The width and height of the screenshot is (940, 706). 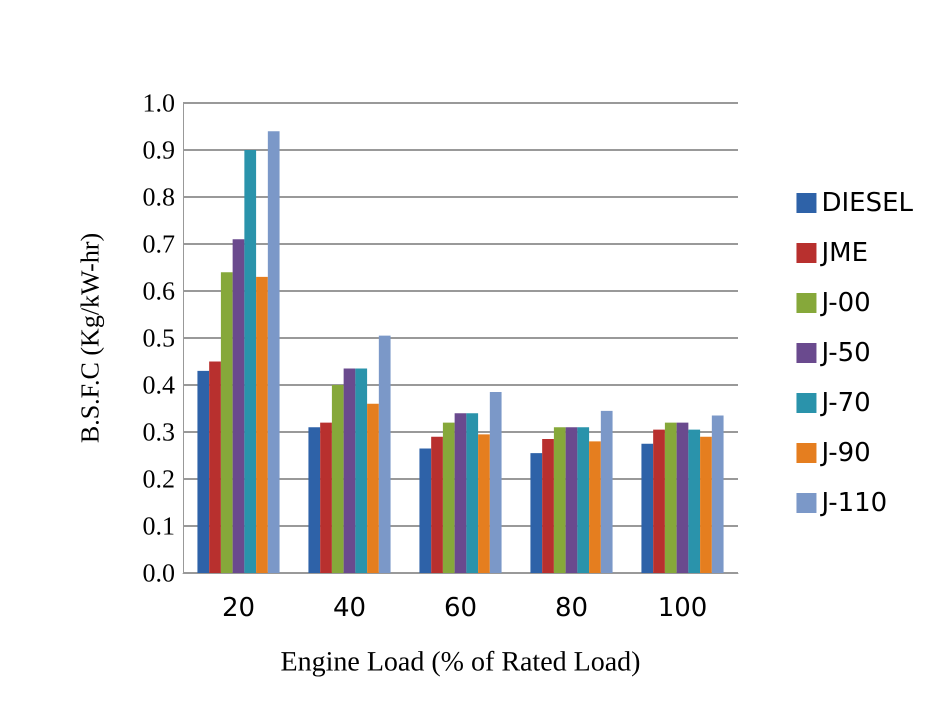 I want to click on legend-label: J-00, so click(x=845, y=303).